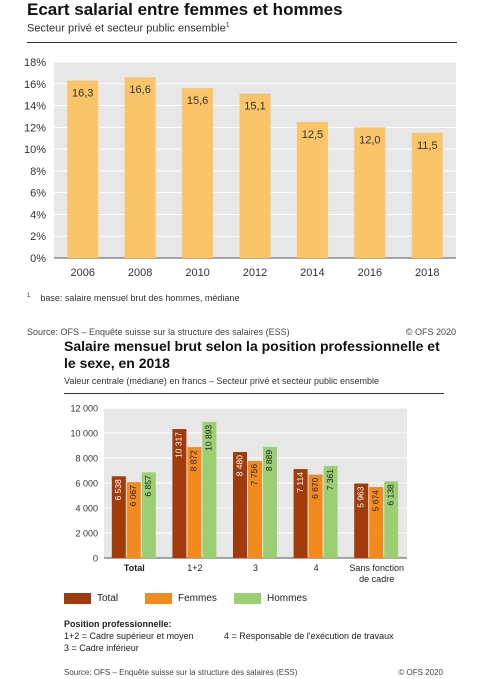  I want to click on chart2-xtick-label: 1+2, so click(194, 568).